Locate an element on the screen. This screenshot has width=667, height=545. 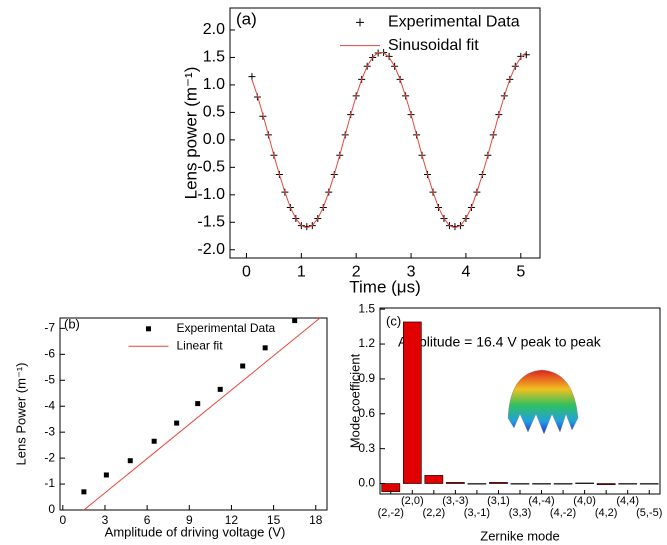
x-tick-label: 12 is located at coordinates (232, 520).